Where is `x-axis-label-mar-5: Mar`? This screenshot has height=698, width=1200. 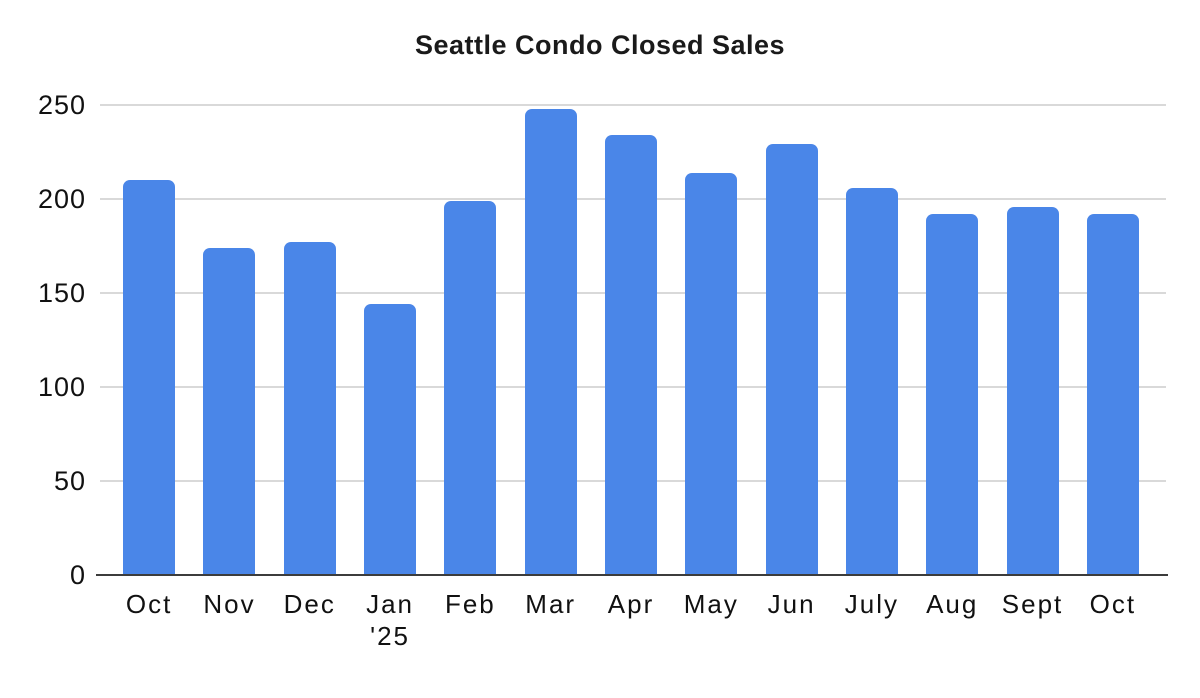
x-axis-label-mar-5: Mar is located at coordinates (551, 604).